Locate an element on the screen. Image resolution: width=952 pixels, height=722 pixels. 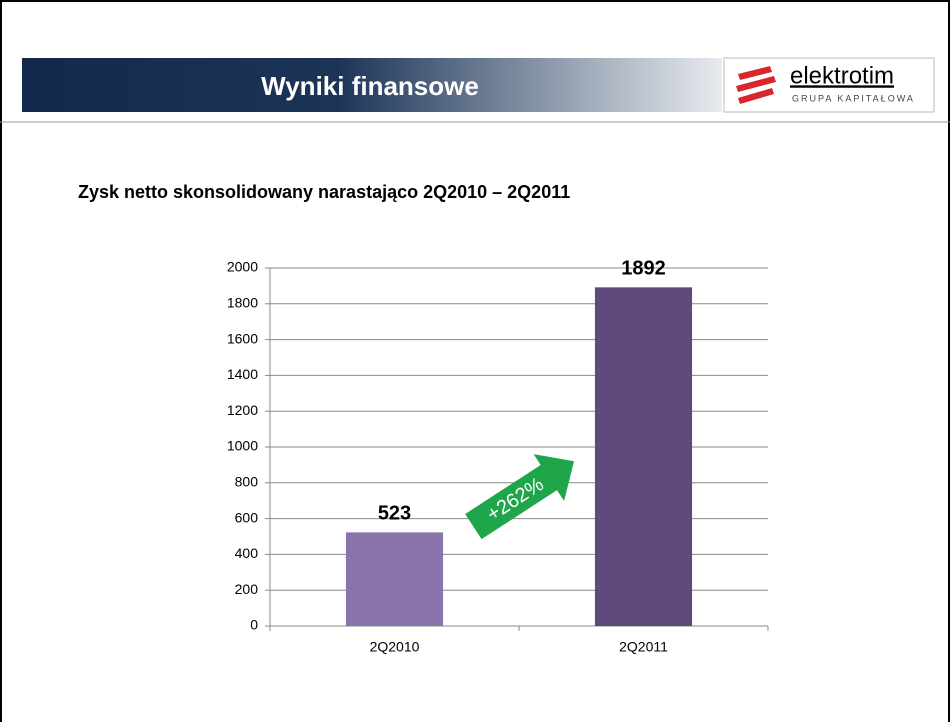
x-tick-label: 2Q2011 is located at coordinates (643, 647).